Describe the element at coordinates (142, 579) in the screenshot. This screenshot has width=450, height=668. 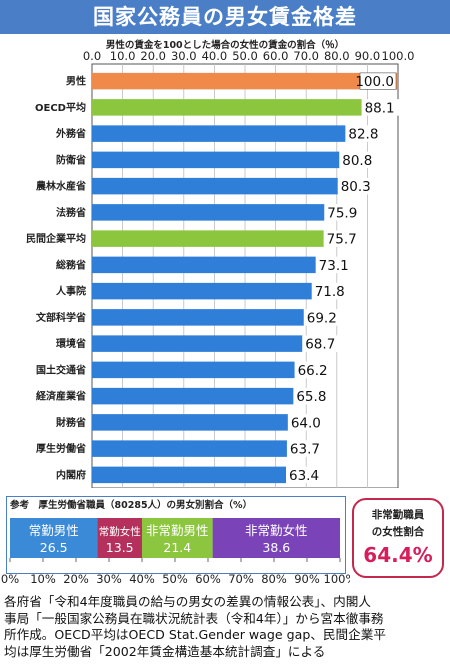
I see `ref-x-tick-label: 40%` at that location.